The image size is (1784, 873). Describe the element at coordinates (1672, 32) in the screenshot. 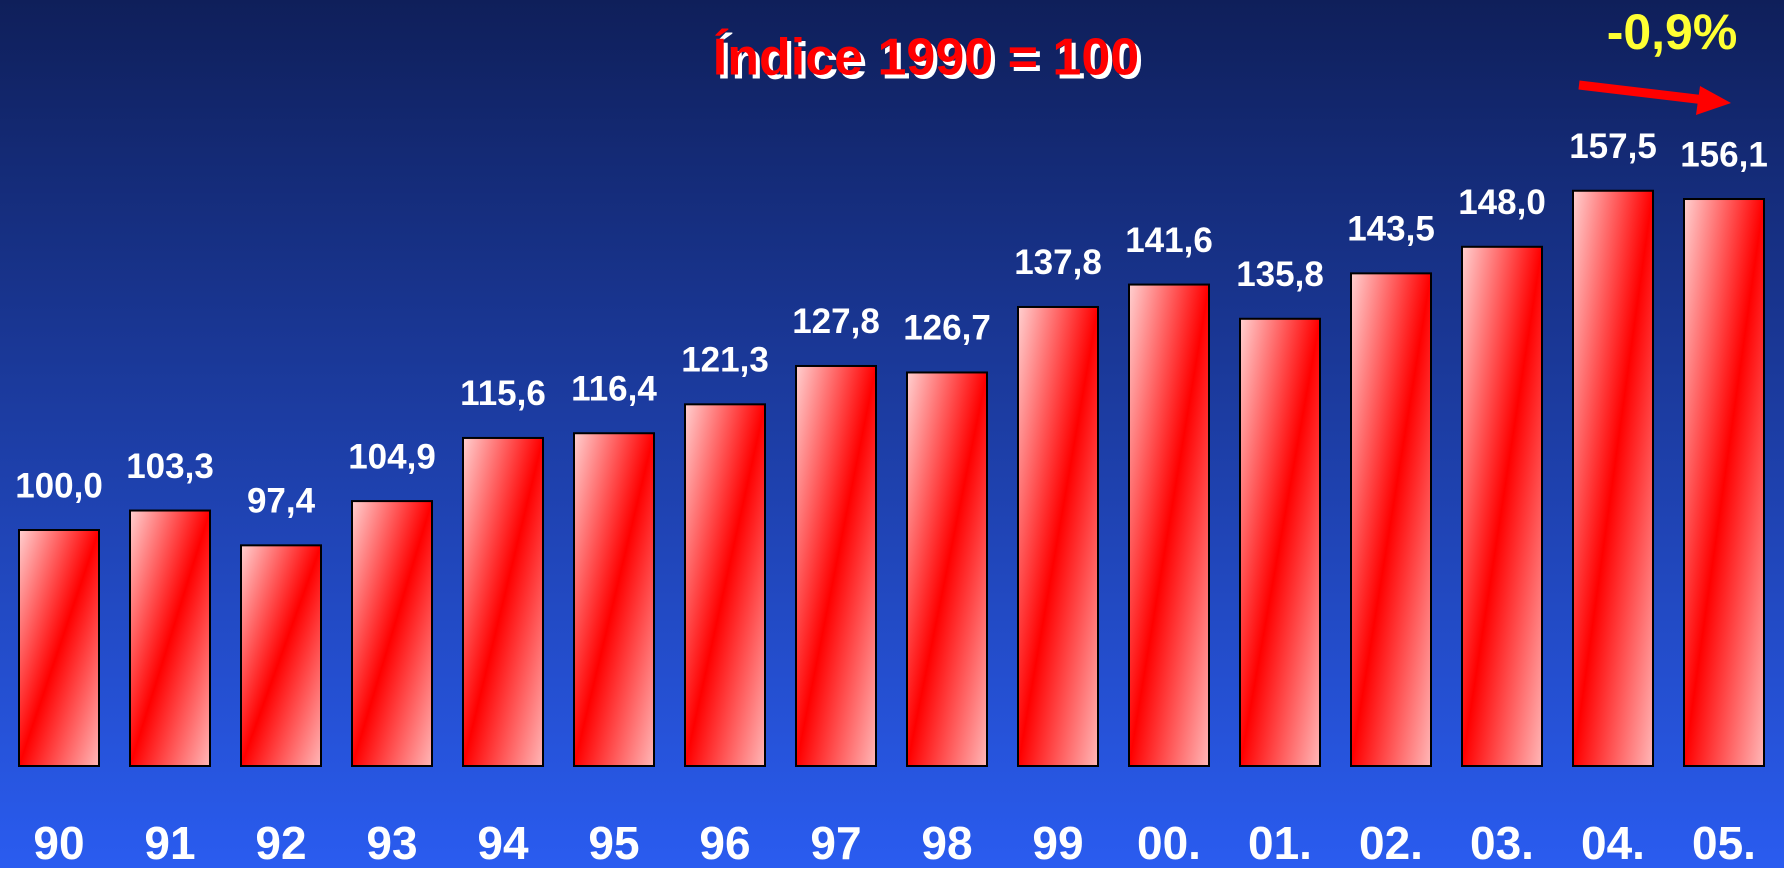

I see `annotation: -0,9%` at that location.